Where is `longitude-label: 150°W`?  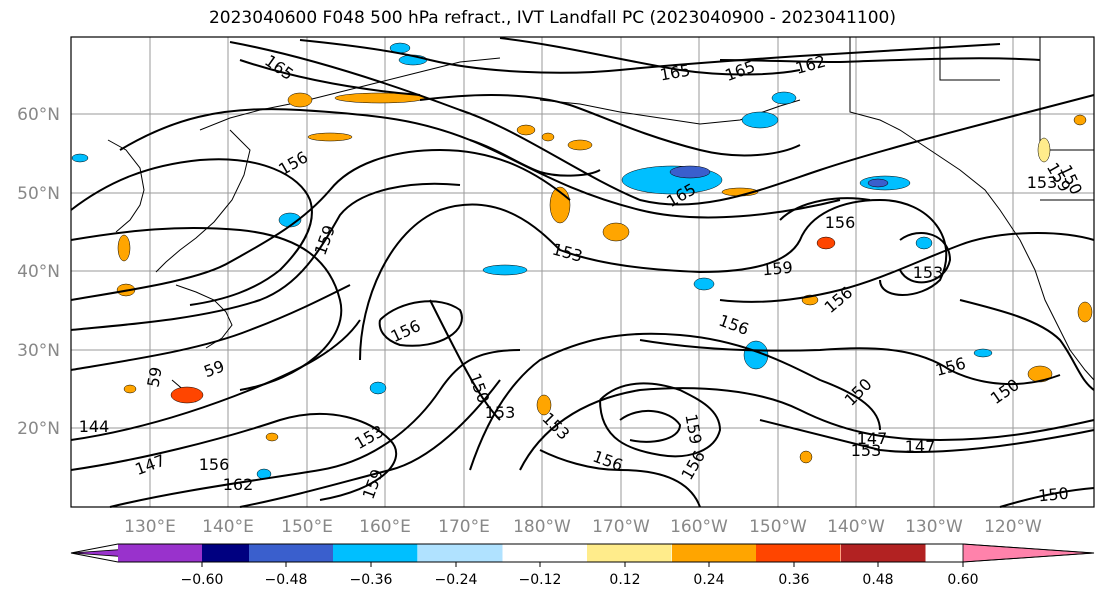
longitude-label: 150°W is located at coordinates (778, 527).